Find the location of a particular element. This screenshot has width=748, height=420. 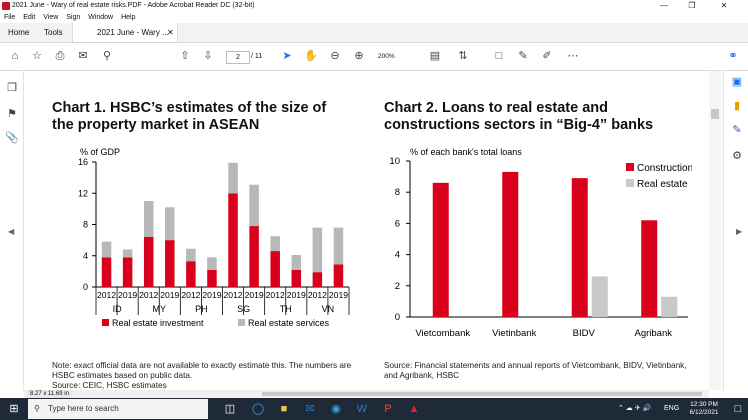

share-icon: ⚭ is located at coordinates (733, 56).